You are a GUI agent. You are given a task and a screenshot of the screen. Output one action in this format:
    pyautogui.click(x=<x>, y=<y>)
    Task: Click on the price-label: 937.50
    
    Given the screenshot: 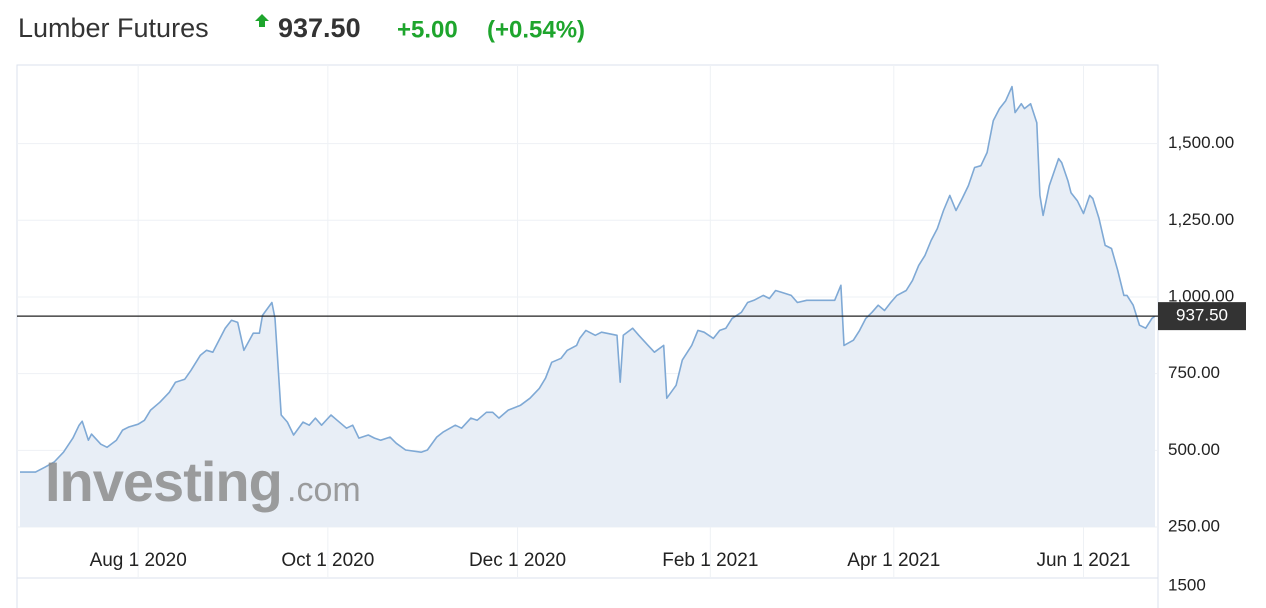 What is the action you would take?
    pyautogui.click(x=1202, y=315)
    